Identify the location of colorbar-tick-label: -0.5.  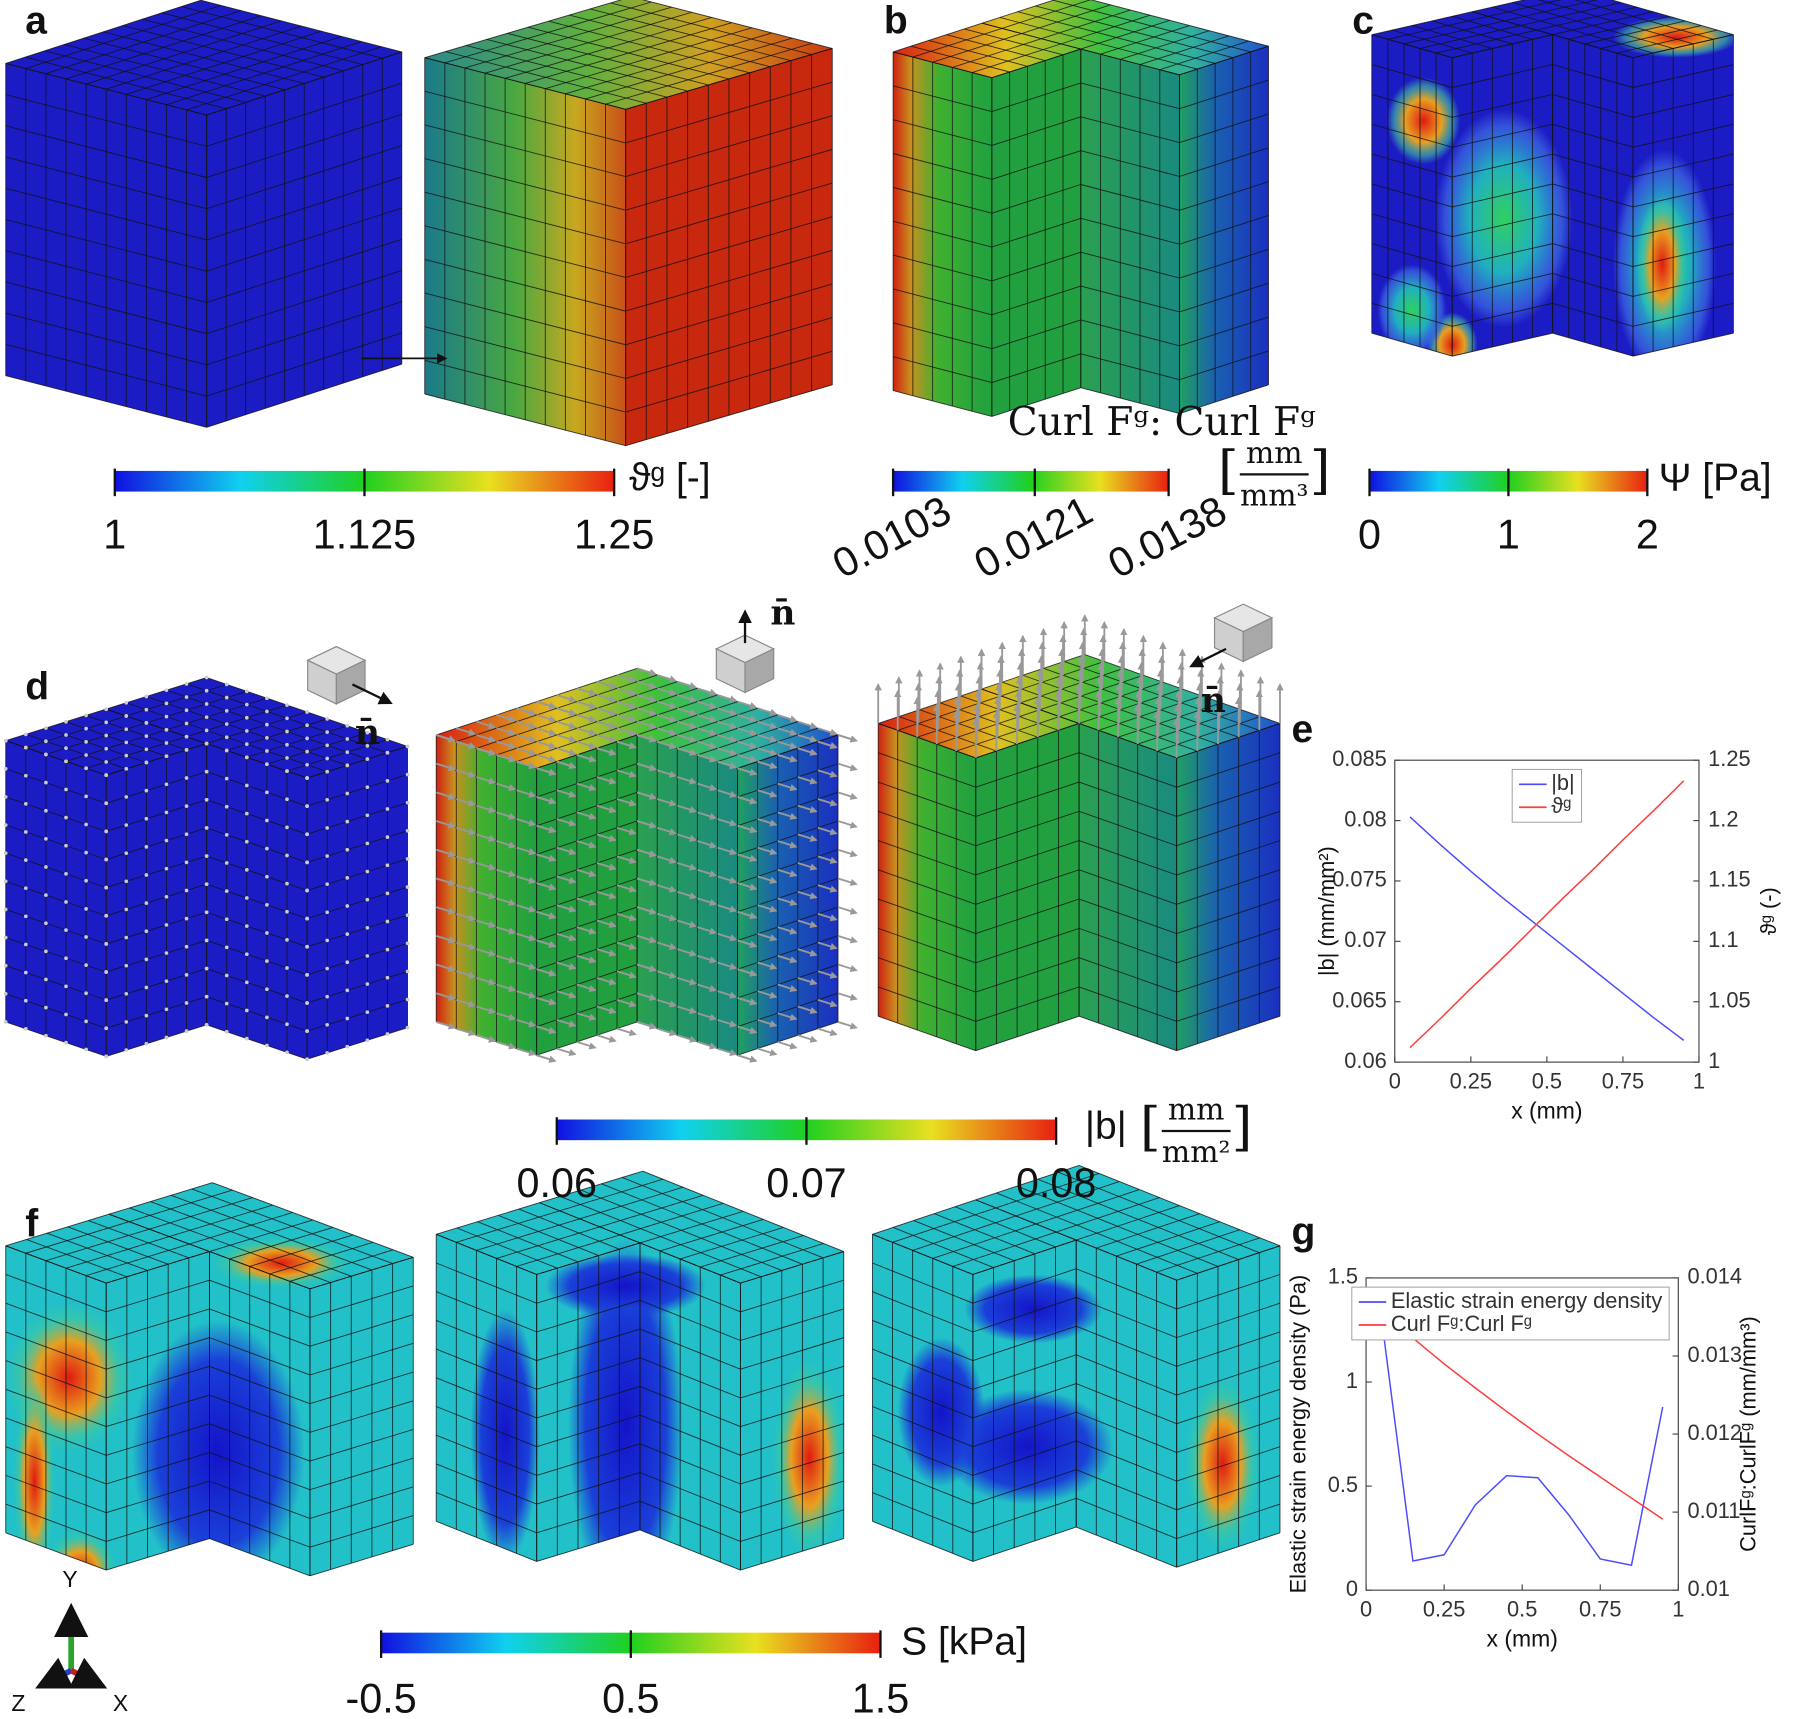
(381, 1697).